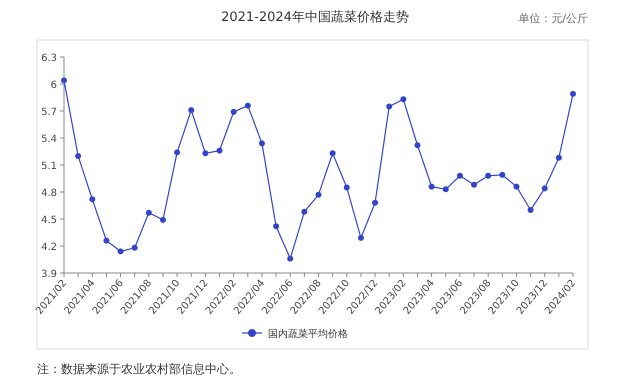  Describe the element at coordinates (49, 58) in the screenshot. I see `y-tick-label: 6.3` at that location.